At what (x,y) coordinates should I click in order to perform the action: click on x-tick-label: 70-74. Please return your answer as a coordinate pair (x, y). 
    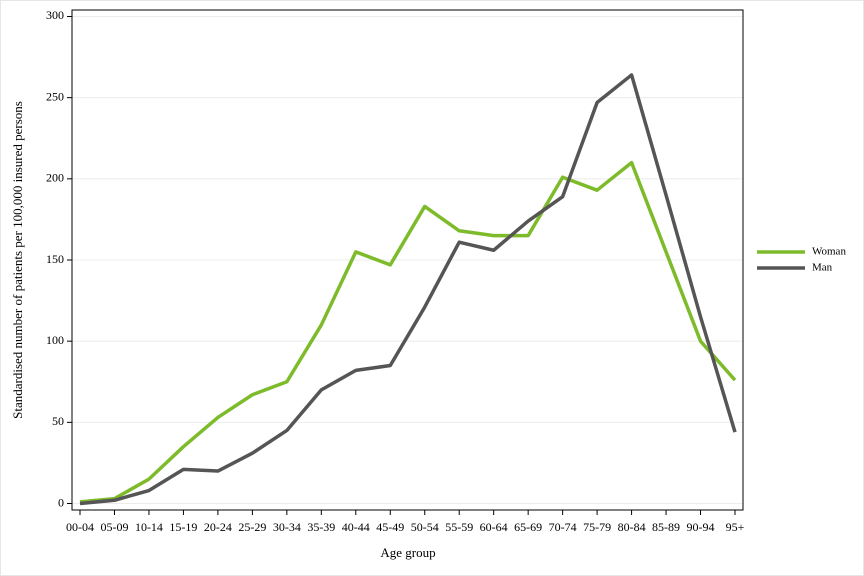
    Looking at the image, I should click on (563, 527).